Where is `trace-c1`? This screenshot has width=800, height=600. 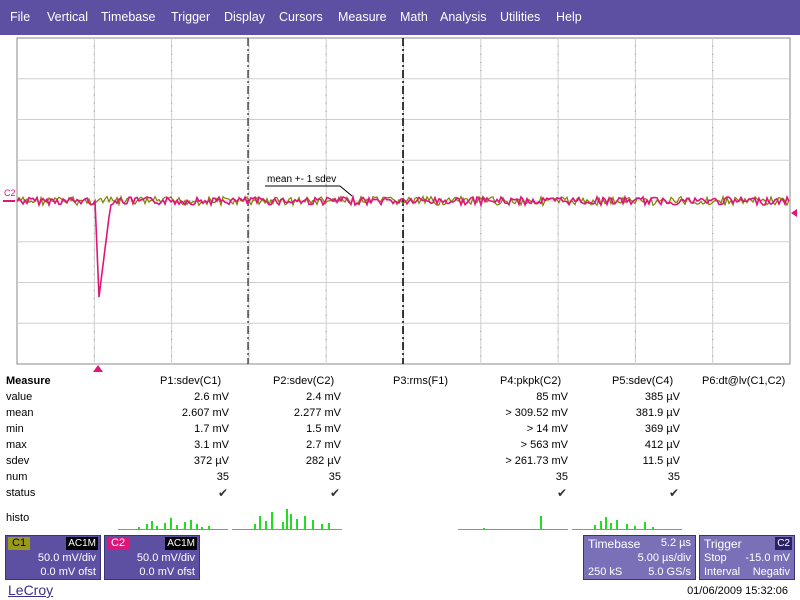 trace-c1 is located at coordinates (403, 201).